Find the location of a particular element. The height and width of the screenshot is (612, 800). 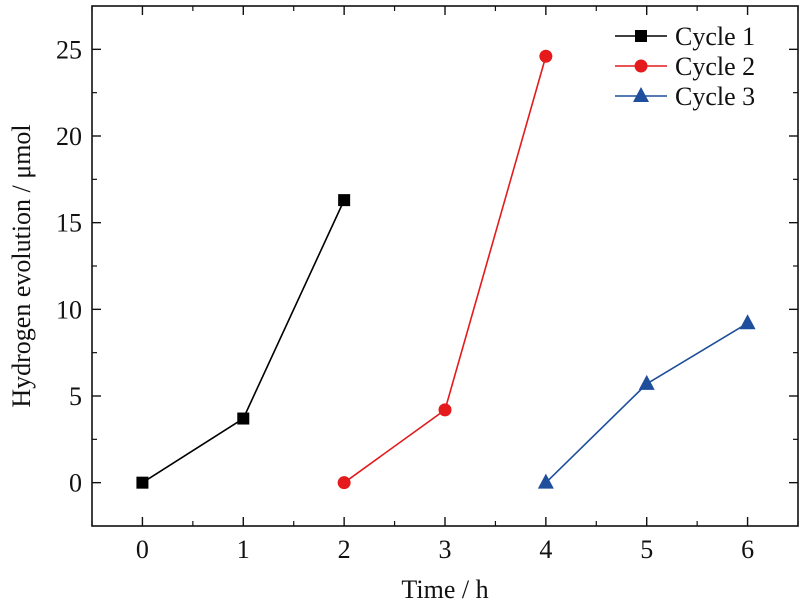

y-tick-label: 25 is located at coordinates (69, 49).